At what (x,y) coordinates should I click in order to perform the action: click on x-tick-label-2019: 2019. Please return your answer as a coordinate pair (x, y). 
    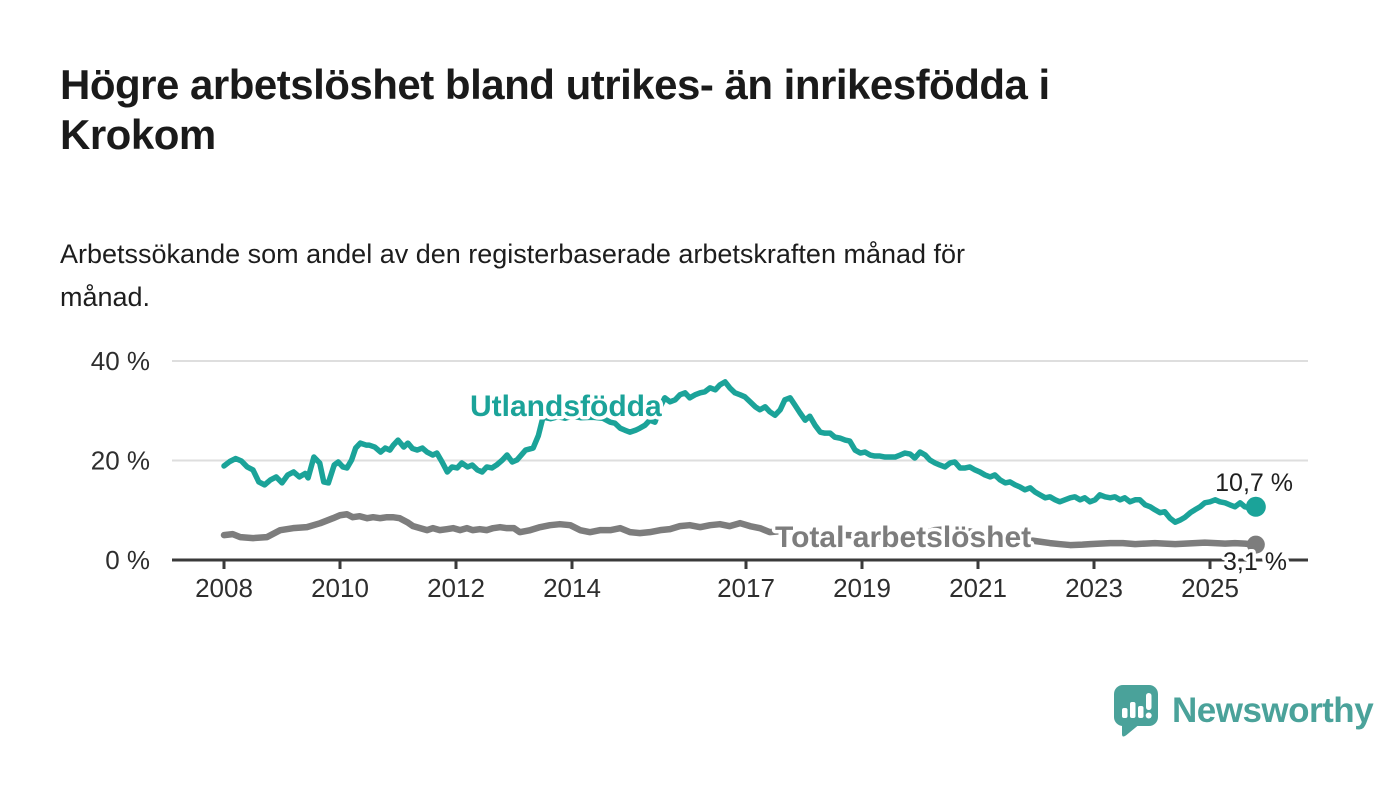
    Looking at the image, I should click on (862, 588).